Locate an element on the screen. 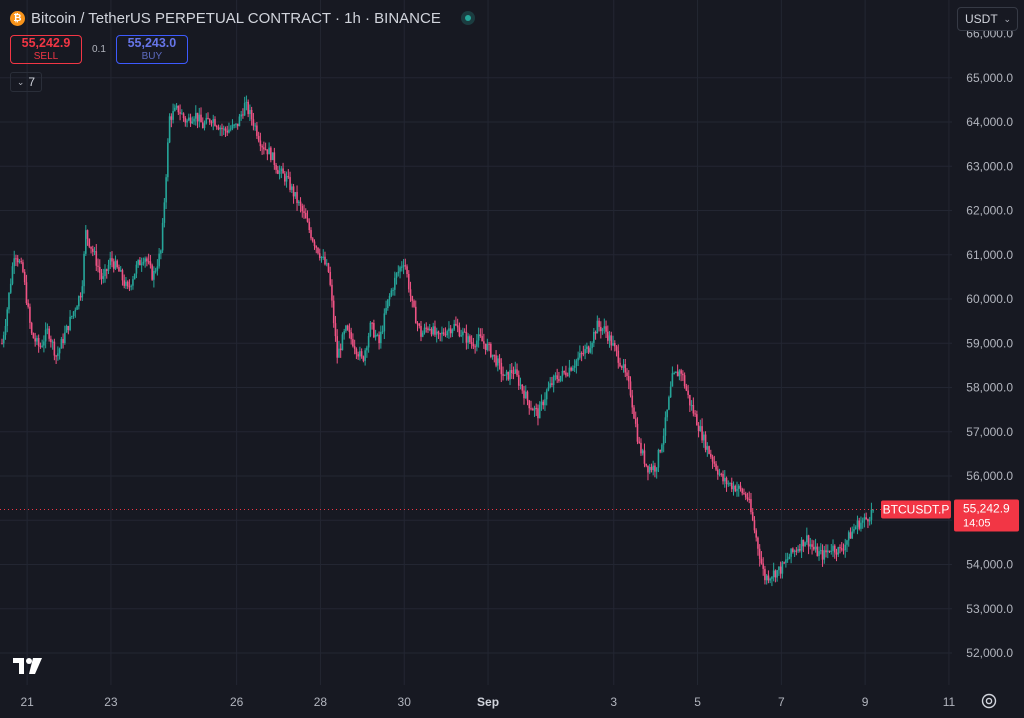  x-tick-label: 21 is located at coordinates (27, 702).